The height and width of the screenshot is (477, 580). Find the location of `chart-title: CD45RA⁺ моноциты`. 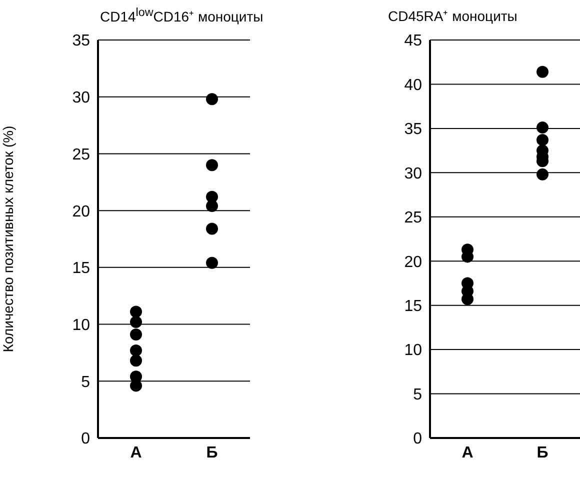

chart-title: CD45RA⁺ моноциты is located at coordinates (453, 16).